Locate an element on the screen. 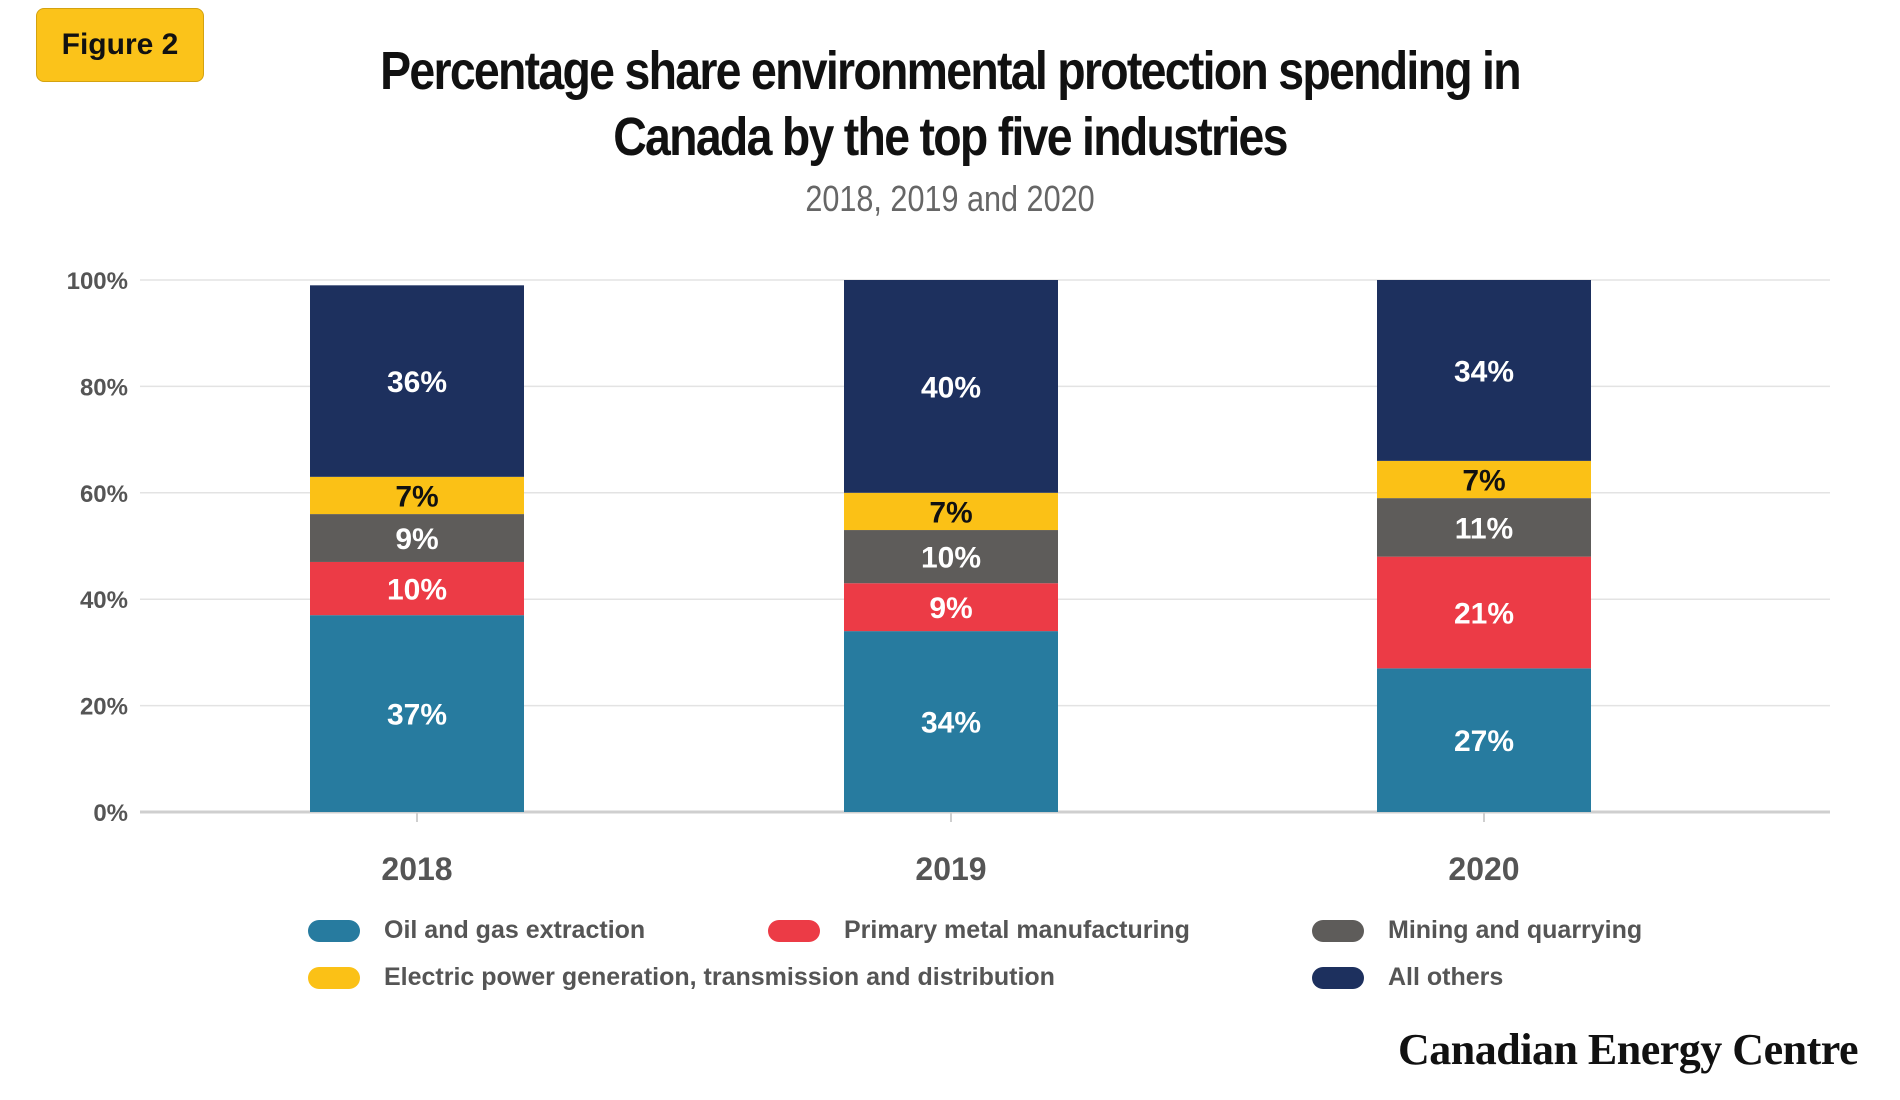 This screenshot has height=1100, width=1900. chart-subtitle: 2018, 2019 and 2020 is located at coordinates (950, 198).